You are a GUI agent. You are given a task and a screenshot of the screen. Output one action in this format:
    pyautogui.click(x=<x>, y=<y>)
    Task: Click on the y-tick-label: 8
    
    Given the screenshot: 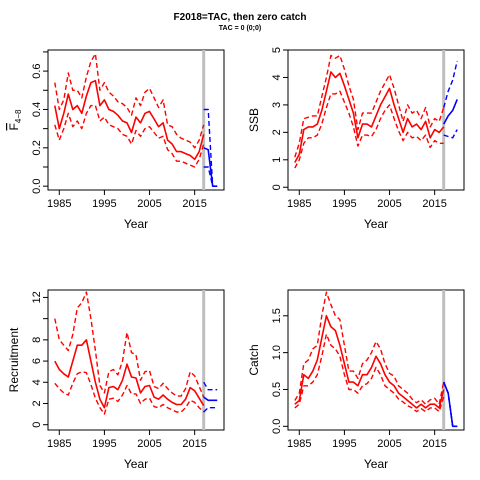 What is the action you would take?
    pyautogui.click(x=37, y=340)
    